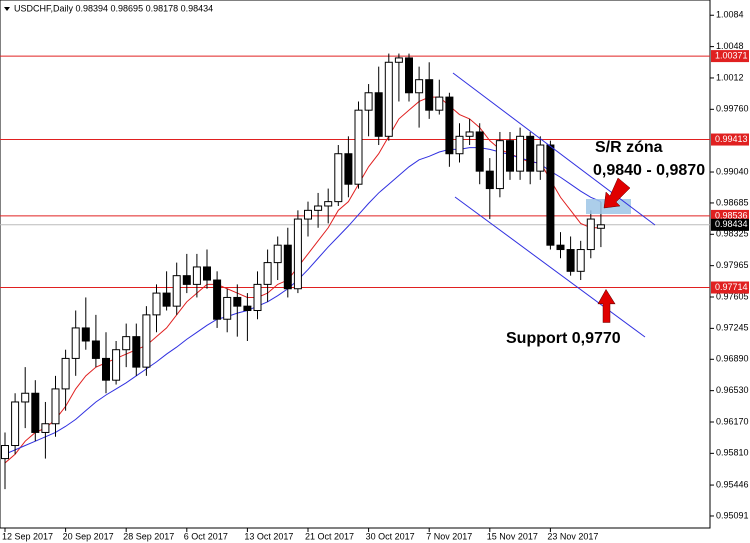  What do you see at coordinates (88, 536) in the screenshot?
I see `x-tick-label: 20 Sep 2017` at bounding box center [88, 536].